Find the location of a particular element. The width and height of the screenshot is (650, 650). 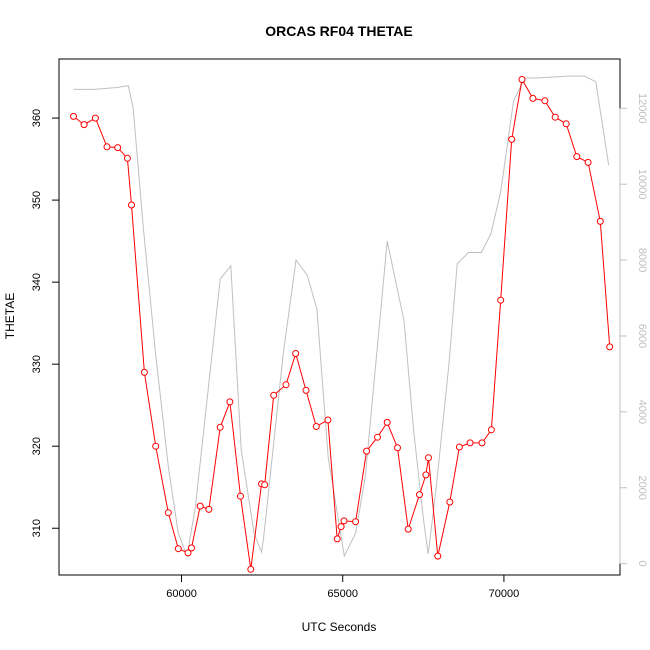

x-axis: 60000 65000 70000 is located at coordinates (343, 587).